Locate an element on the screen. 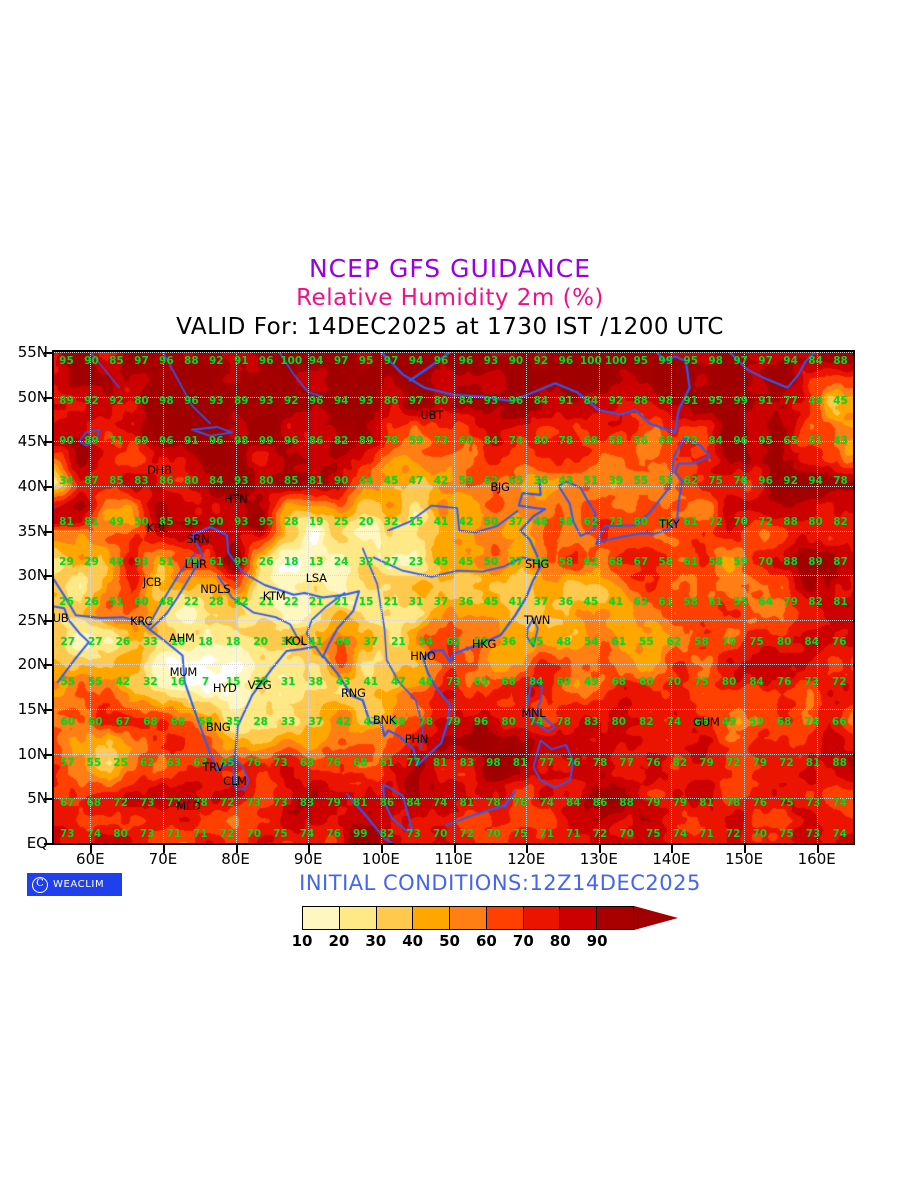  grid-value: 29 is located at coordinates (91, 561).